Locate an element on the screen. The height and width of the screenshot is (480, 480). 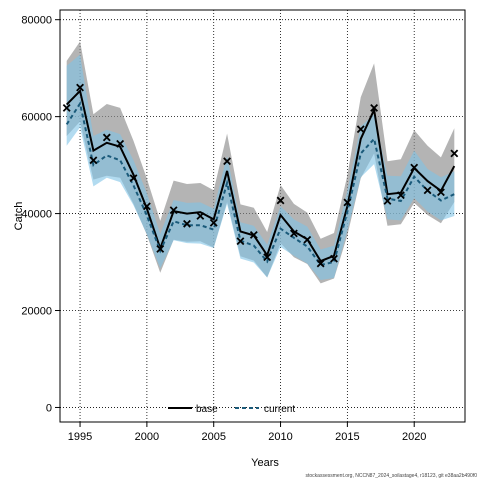
x-tick-label: 2000 is located at coordinates (147, 437).